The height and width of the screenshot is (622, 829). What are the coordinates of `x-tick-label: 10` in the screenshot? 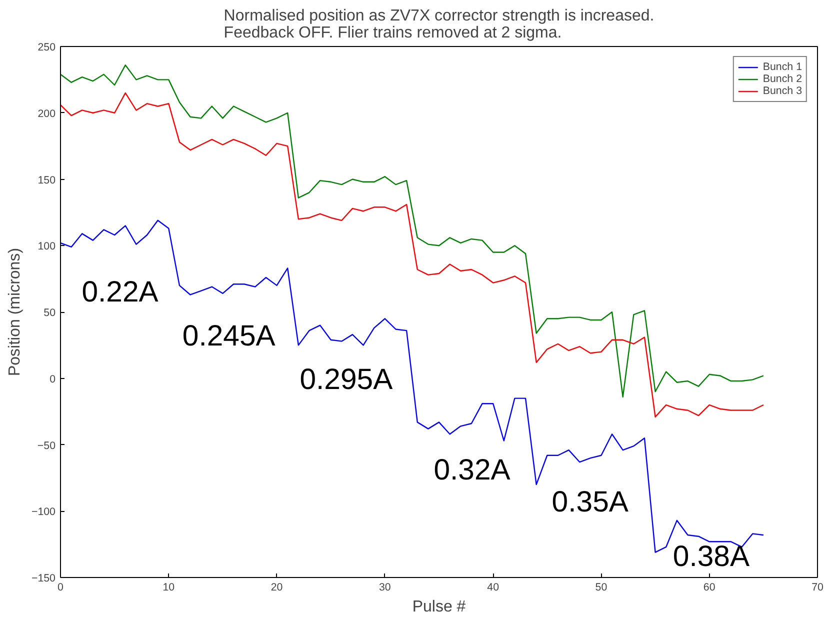 It's located at (168, 588).